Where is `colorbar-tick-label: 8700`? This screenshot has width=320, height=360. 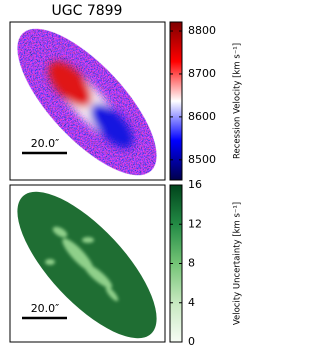 colorbar-tick-label: 8700 is located at coordinates (202, 73).